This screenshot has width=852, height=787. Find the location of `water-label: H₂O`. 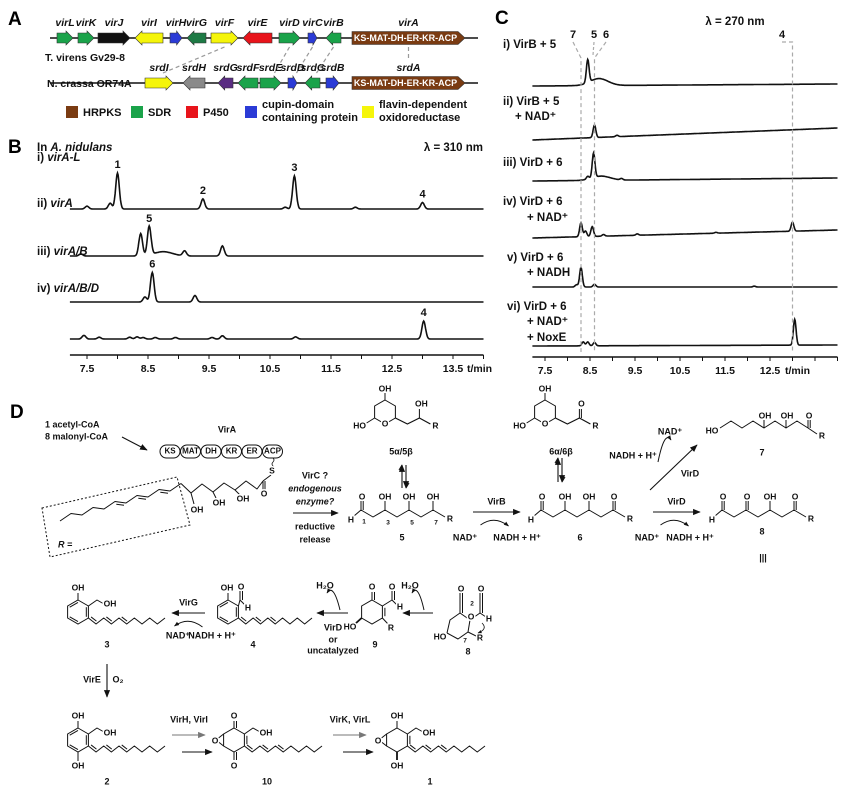

water-label: H₂O is located at coordinates (410, 585).